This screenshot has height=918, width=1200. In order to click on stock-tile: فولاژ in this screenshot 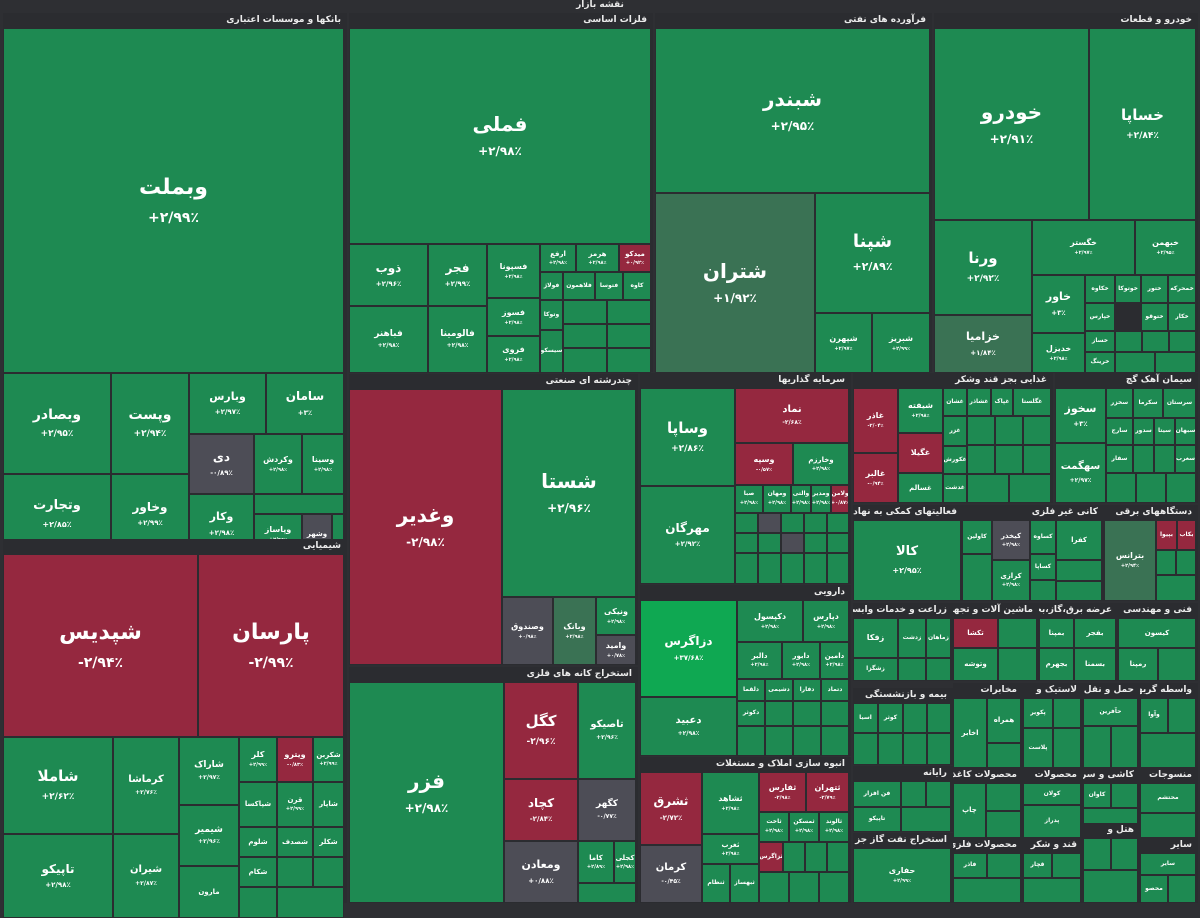, I will do `click(551, 286)`.